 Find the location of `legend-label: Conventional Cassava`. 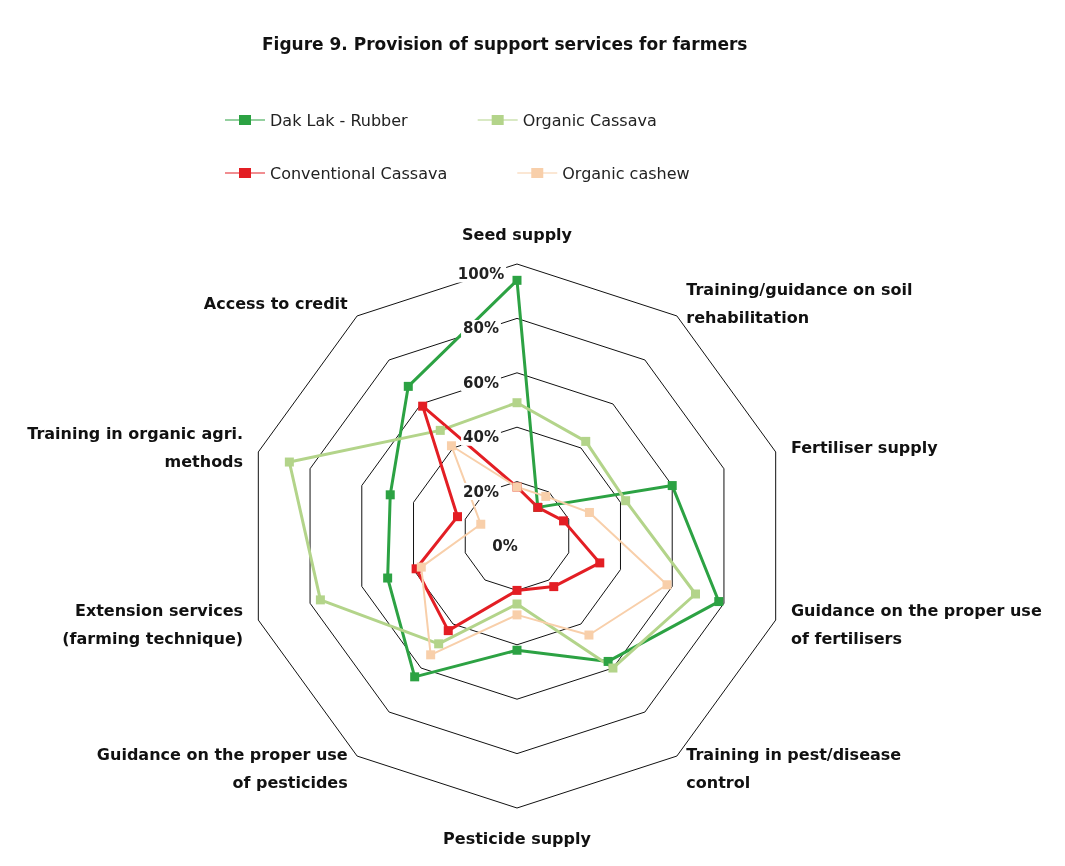

legend-label: Conventional Cassava is located at coordinates (359, 173).